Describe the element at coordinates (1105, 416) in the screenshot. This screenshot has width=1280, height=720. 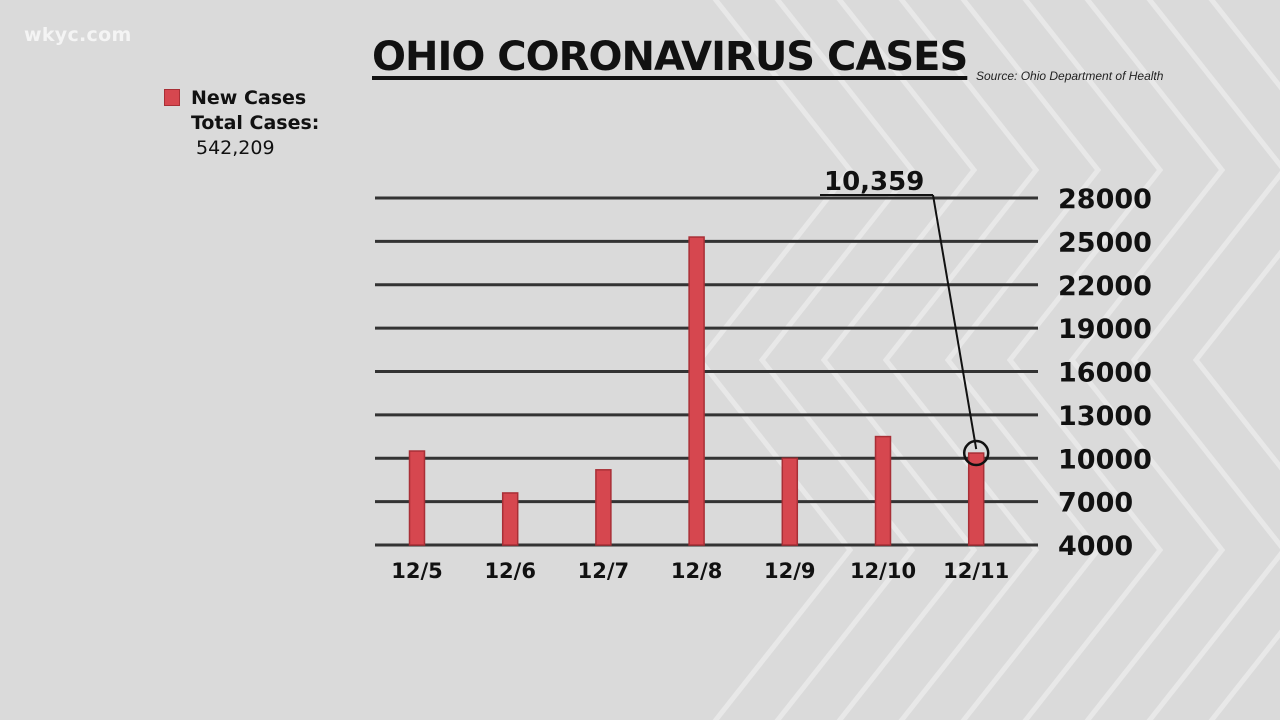
I see `y-tick-label: 13000` at that location.